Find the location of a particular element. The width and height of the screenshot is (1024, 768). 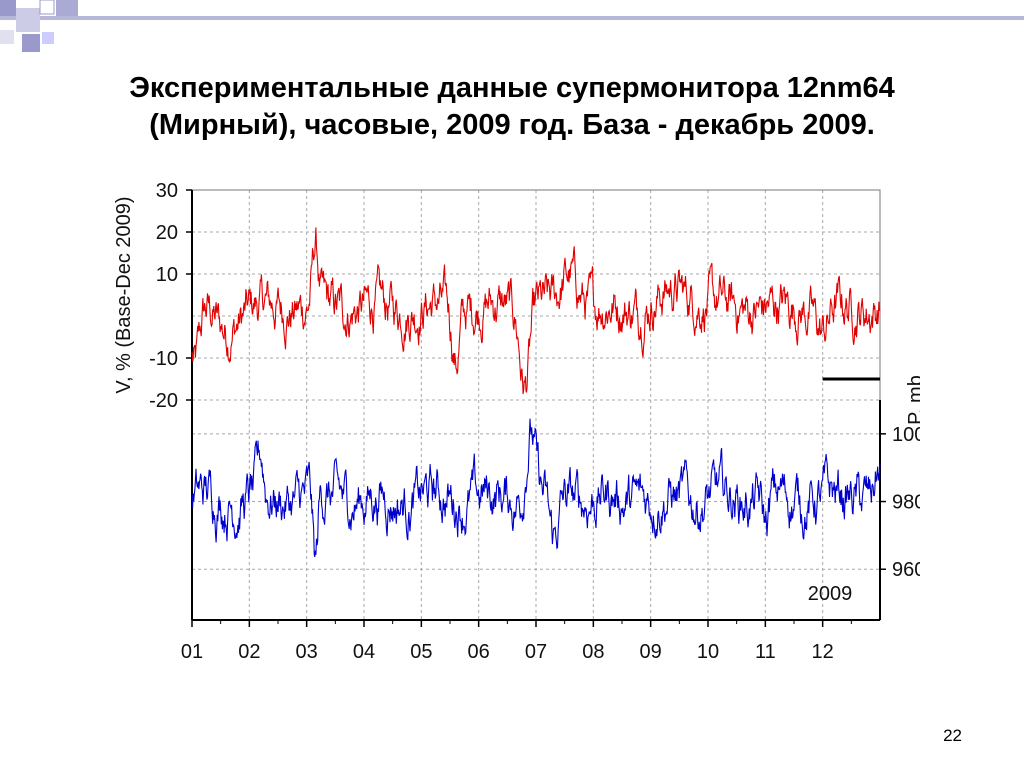

y-axis-label: V, % (Base-Dec 2009) is located at coordinates (124, 294).